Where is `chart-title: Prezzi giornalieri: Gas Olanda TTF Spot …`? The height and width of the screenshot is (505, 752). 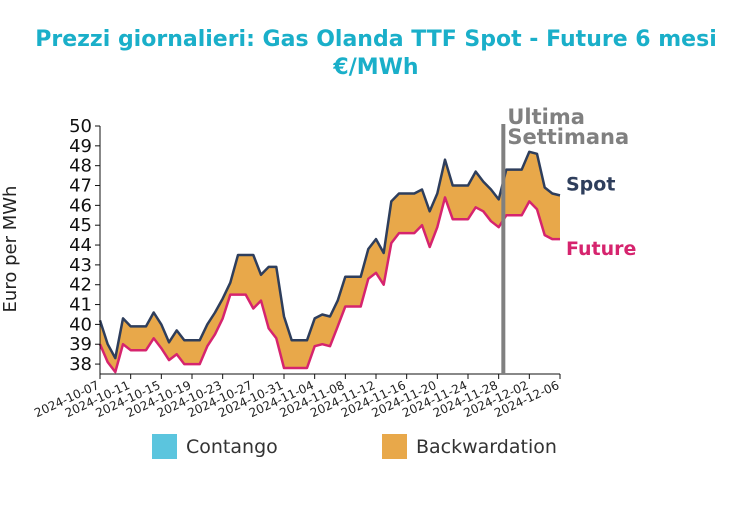 chart-title: Prezzi giornalieri: Gas Olanda TTF Spot … is located at coordinates (376, 39).